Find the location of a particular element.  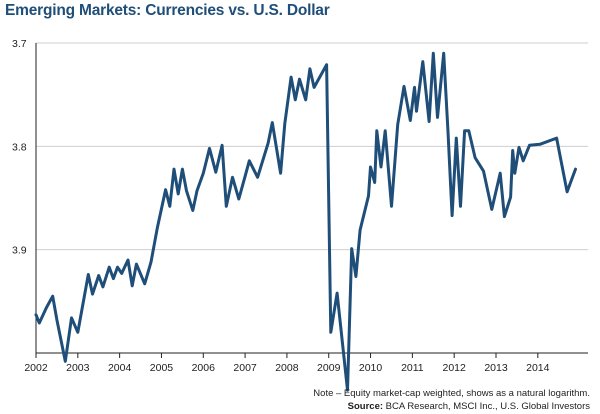

source-label: Source: is located at coordinates (365, 406).